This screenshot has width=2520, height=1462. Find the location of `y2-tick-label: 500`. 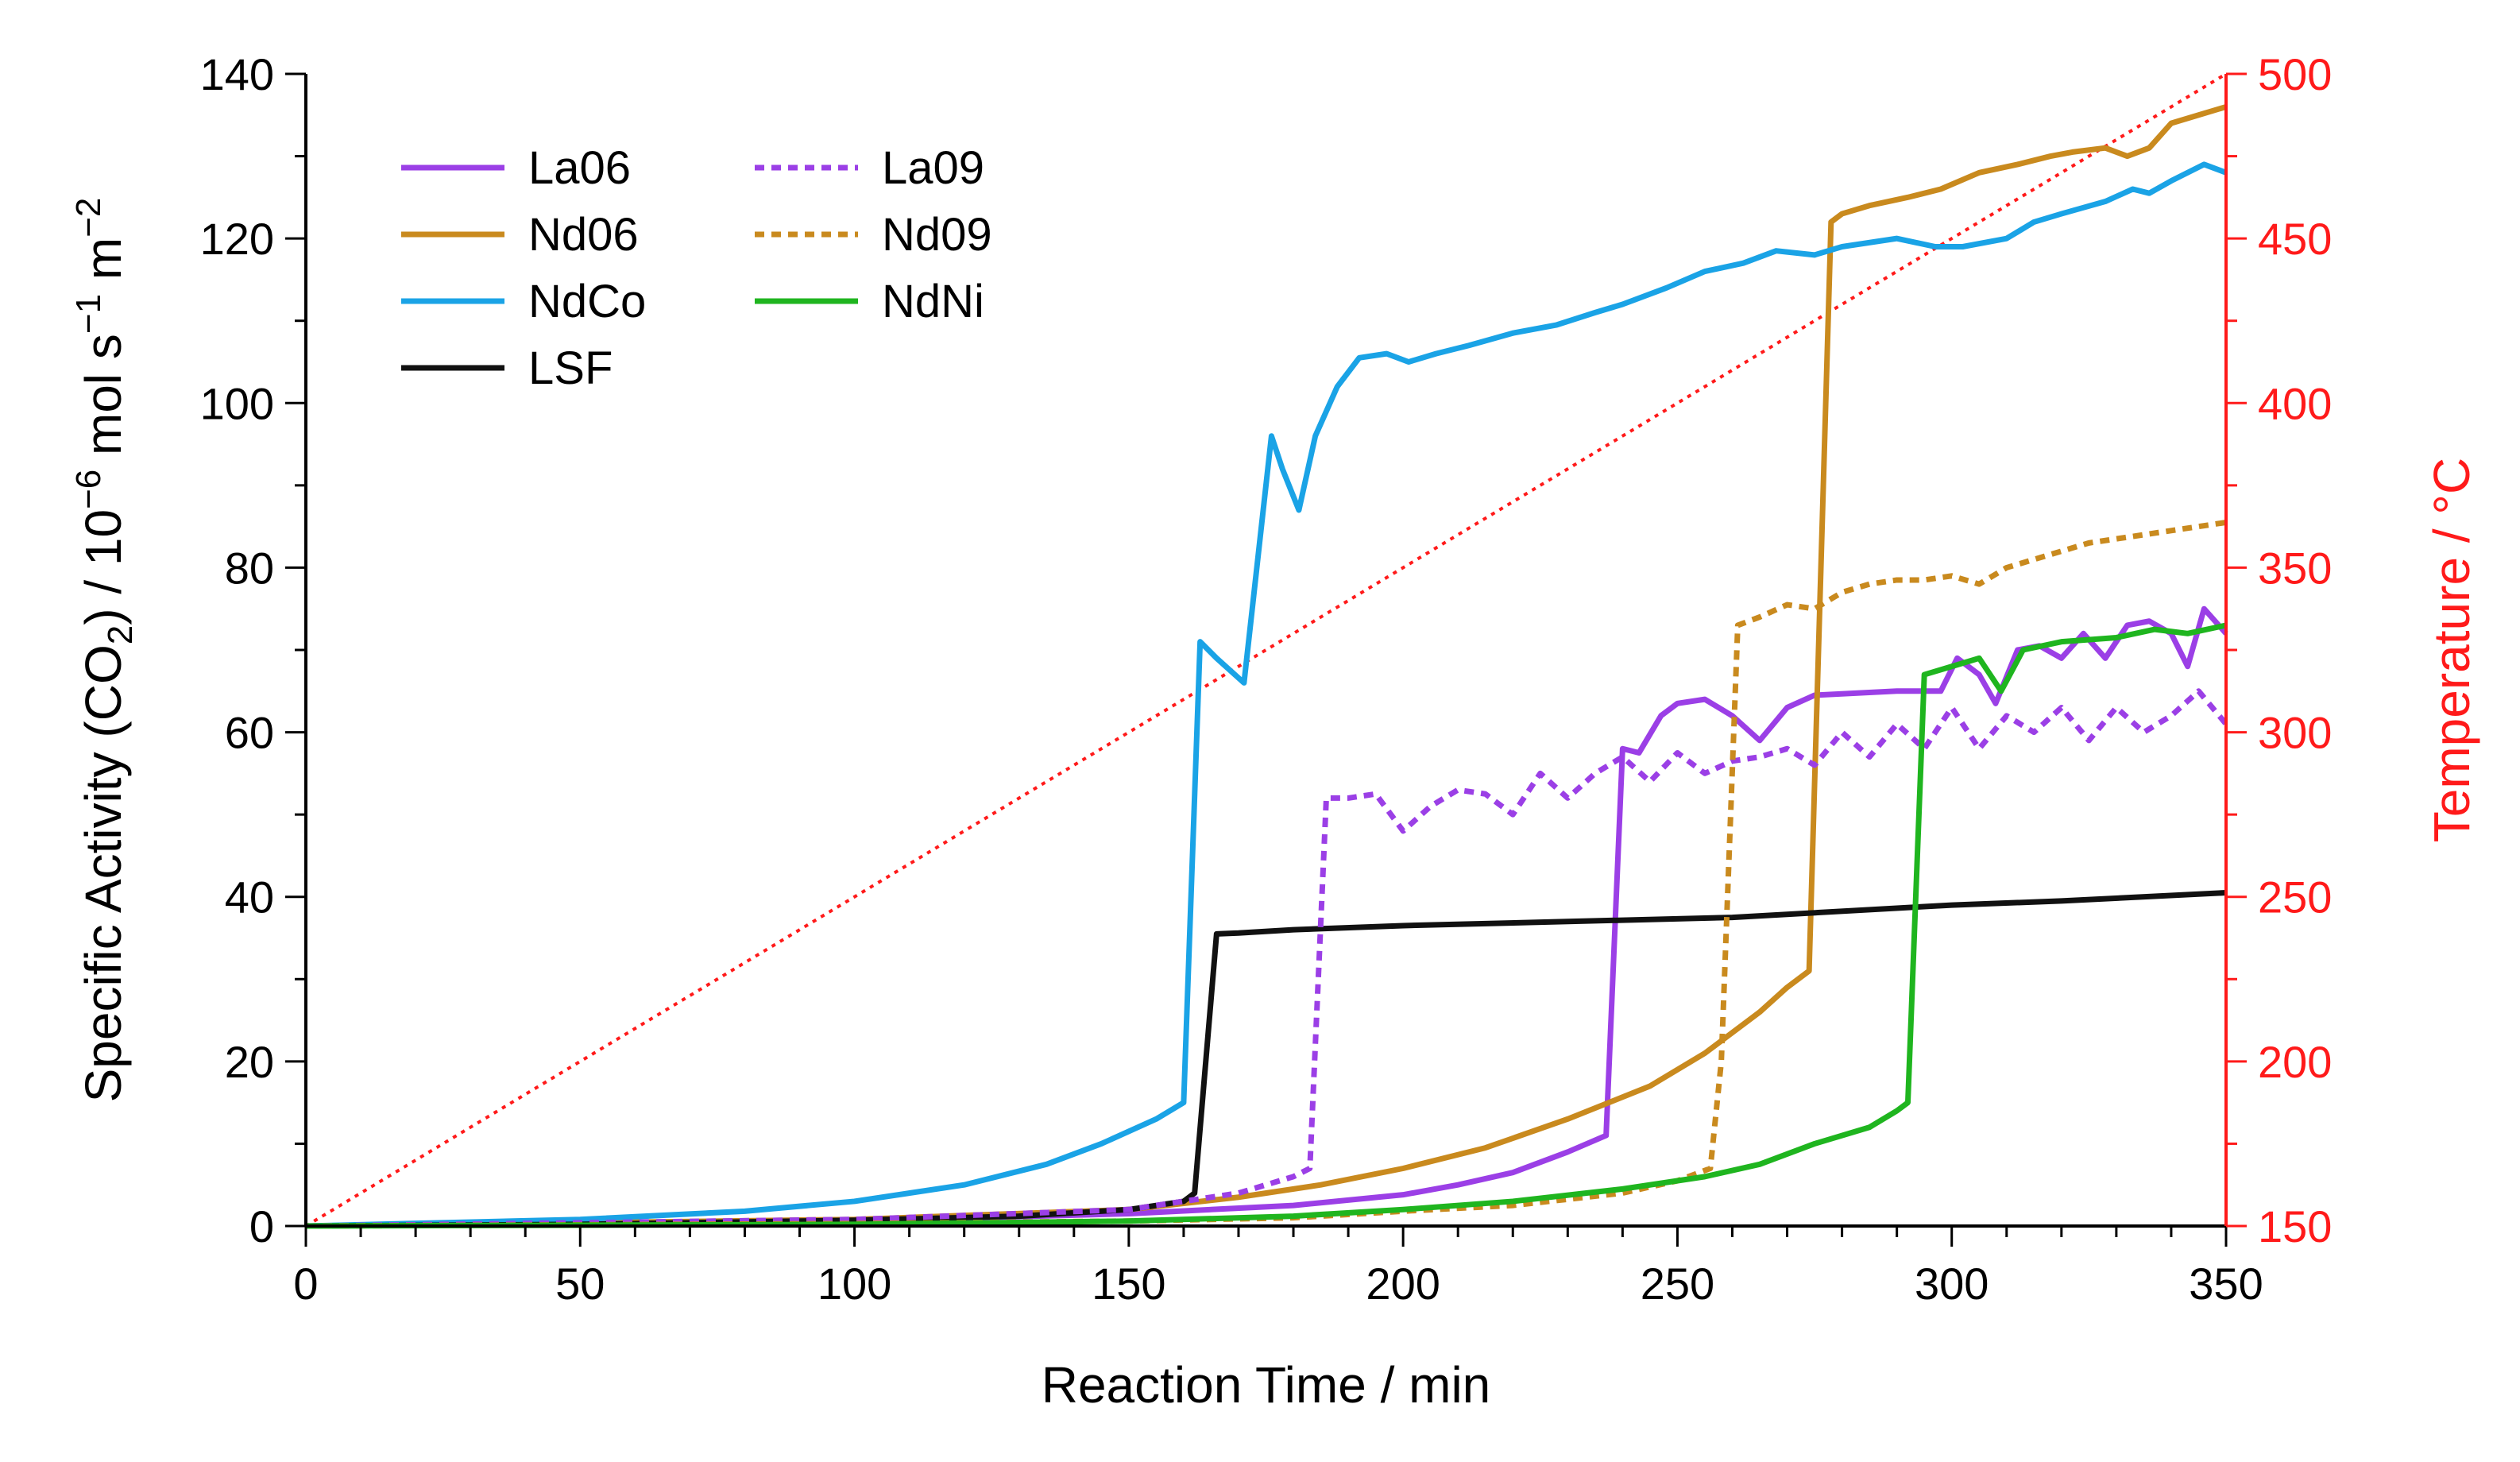

y2-tick-label: 500 is located at coordinates (2295, 74).